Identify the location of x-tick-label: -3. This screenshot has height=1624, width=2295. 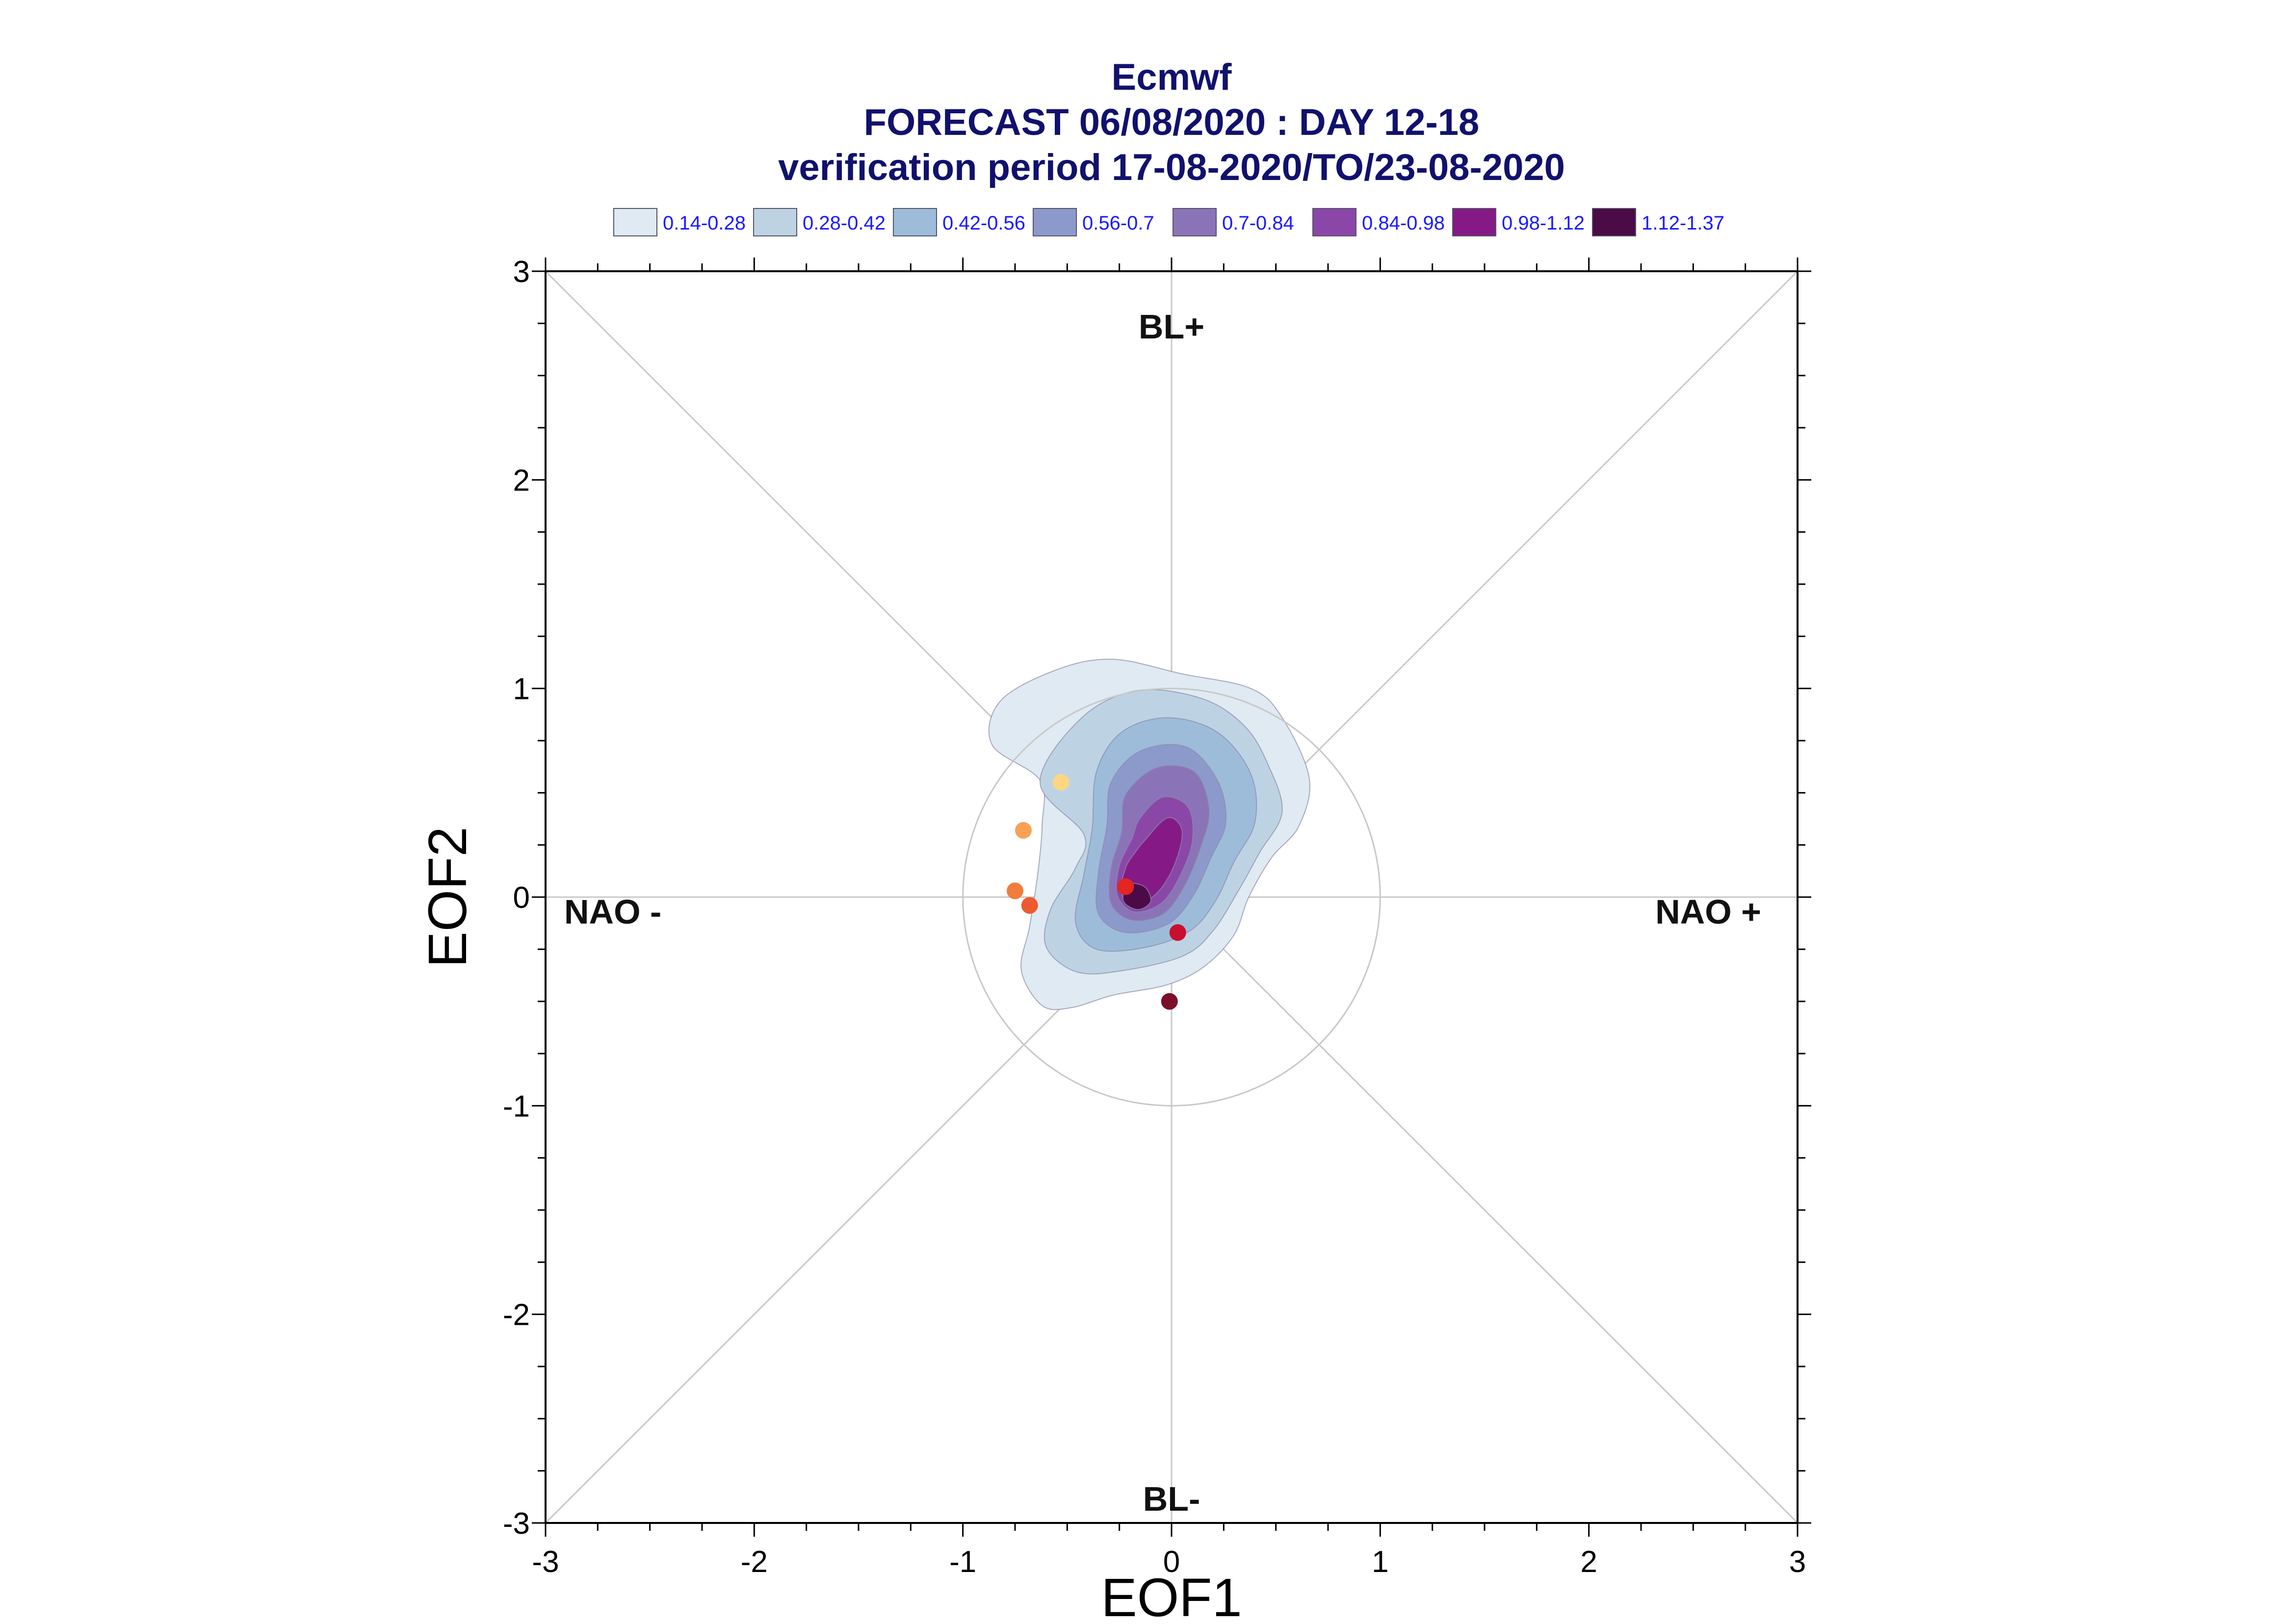
(545, 1562).